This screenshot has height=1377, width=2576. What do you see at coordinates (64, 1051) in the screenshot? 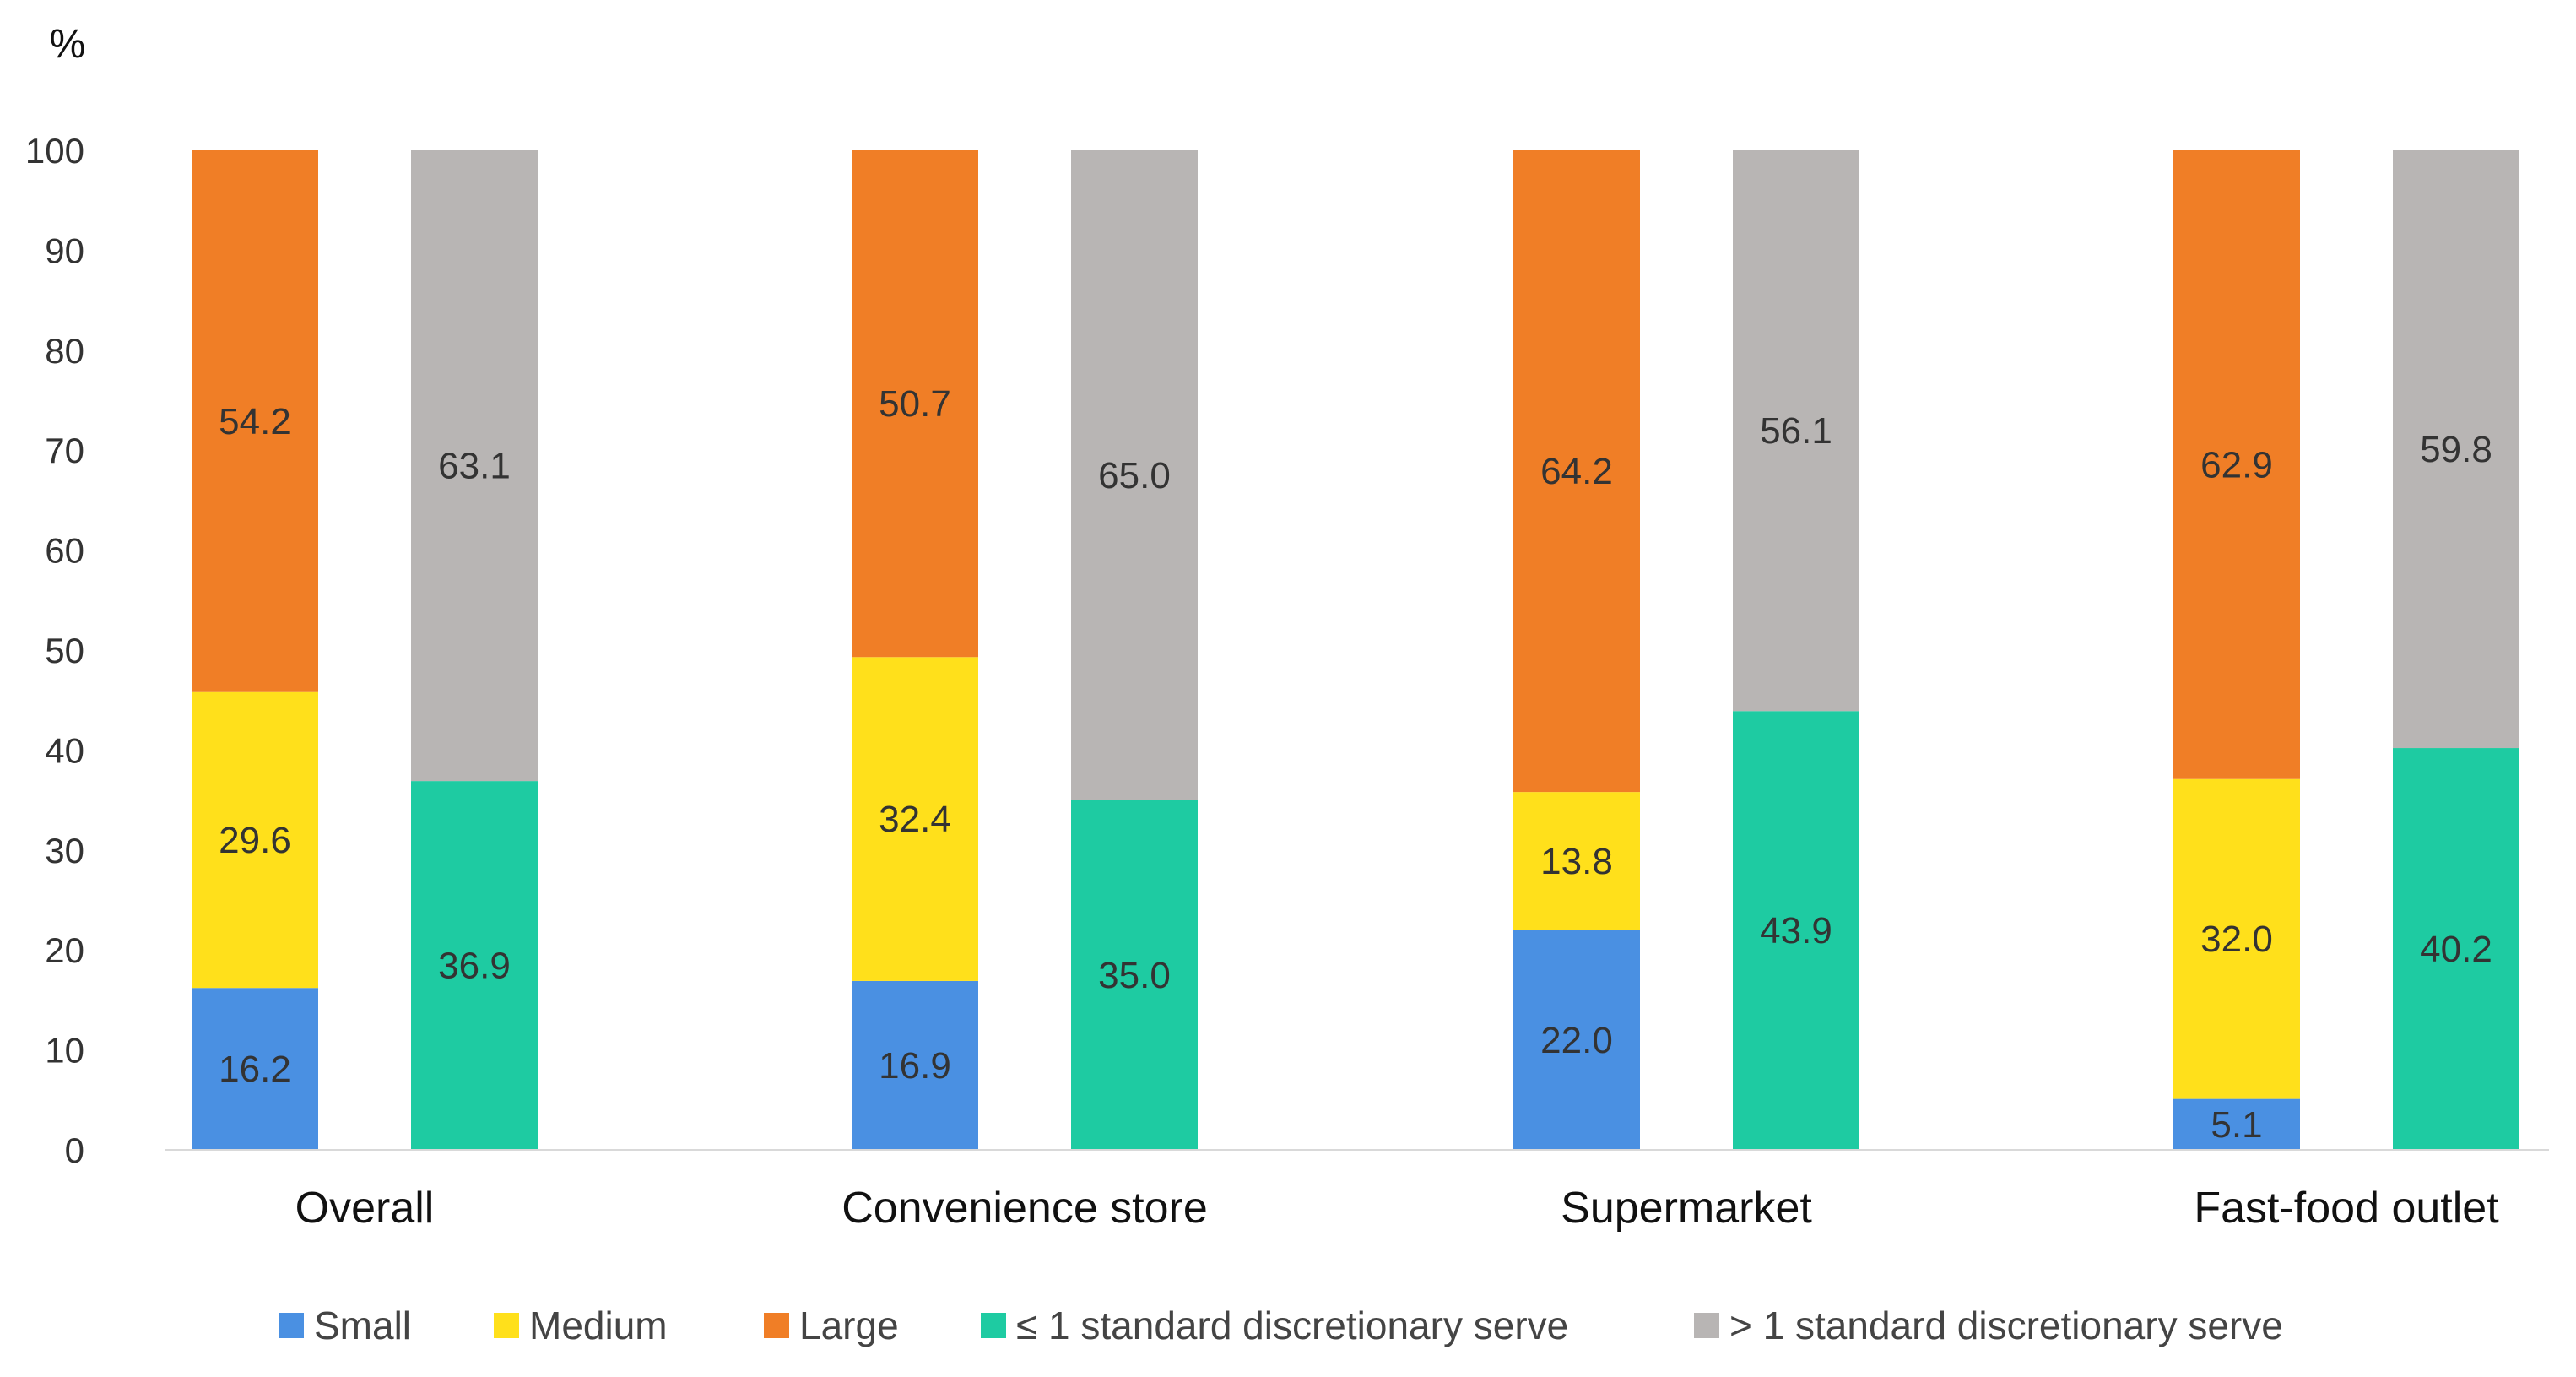
I see `y-tick-label: 10` at bounding box center [64, 1051].